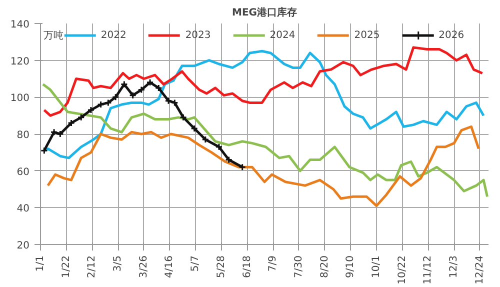 This screenshot has height=287, width=500. I want to click on x-tick-label: 7/30, so click(298, 266).